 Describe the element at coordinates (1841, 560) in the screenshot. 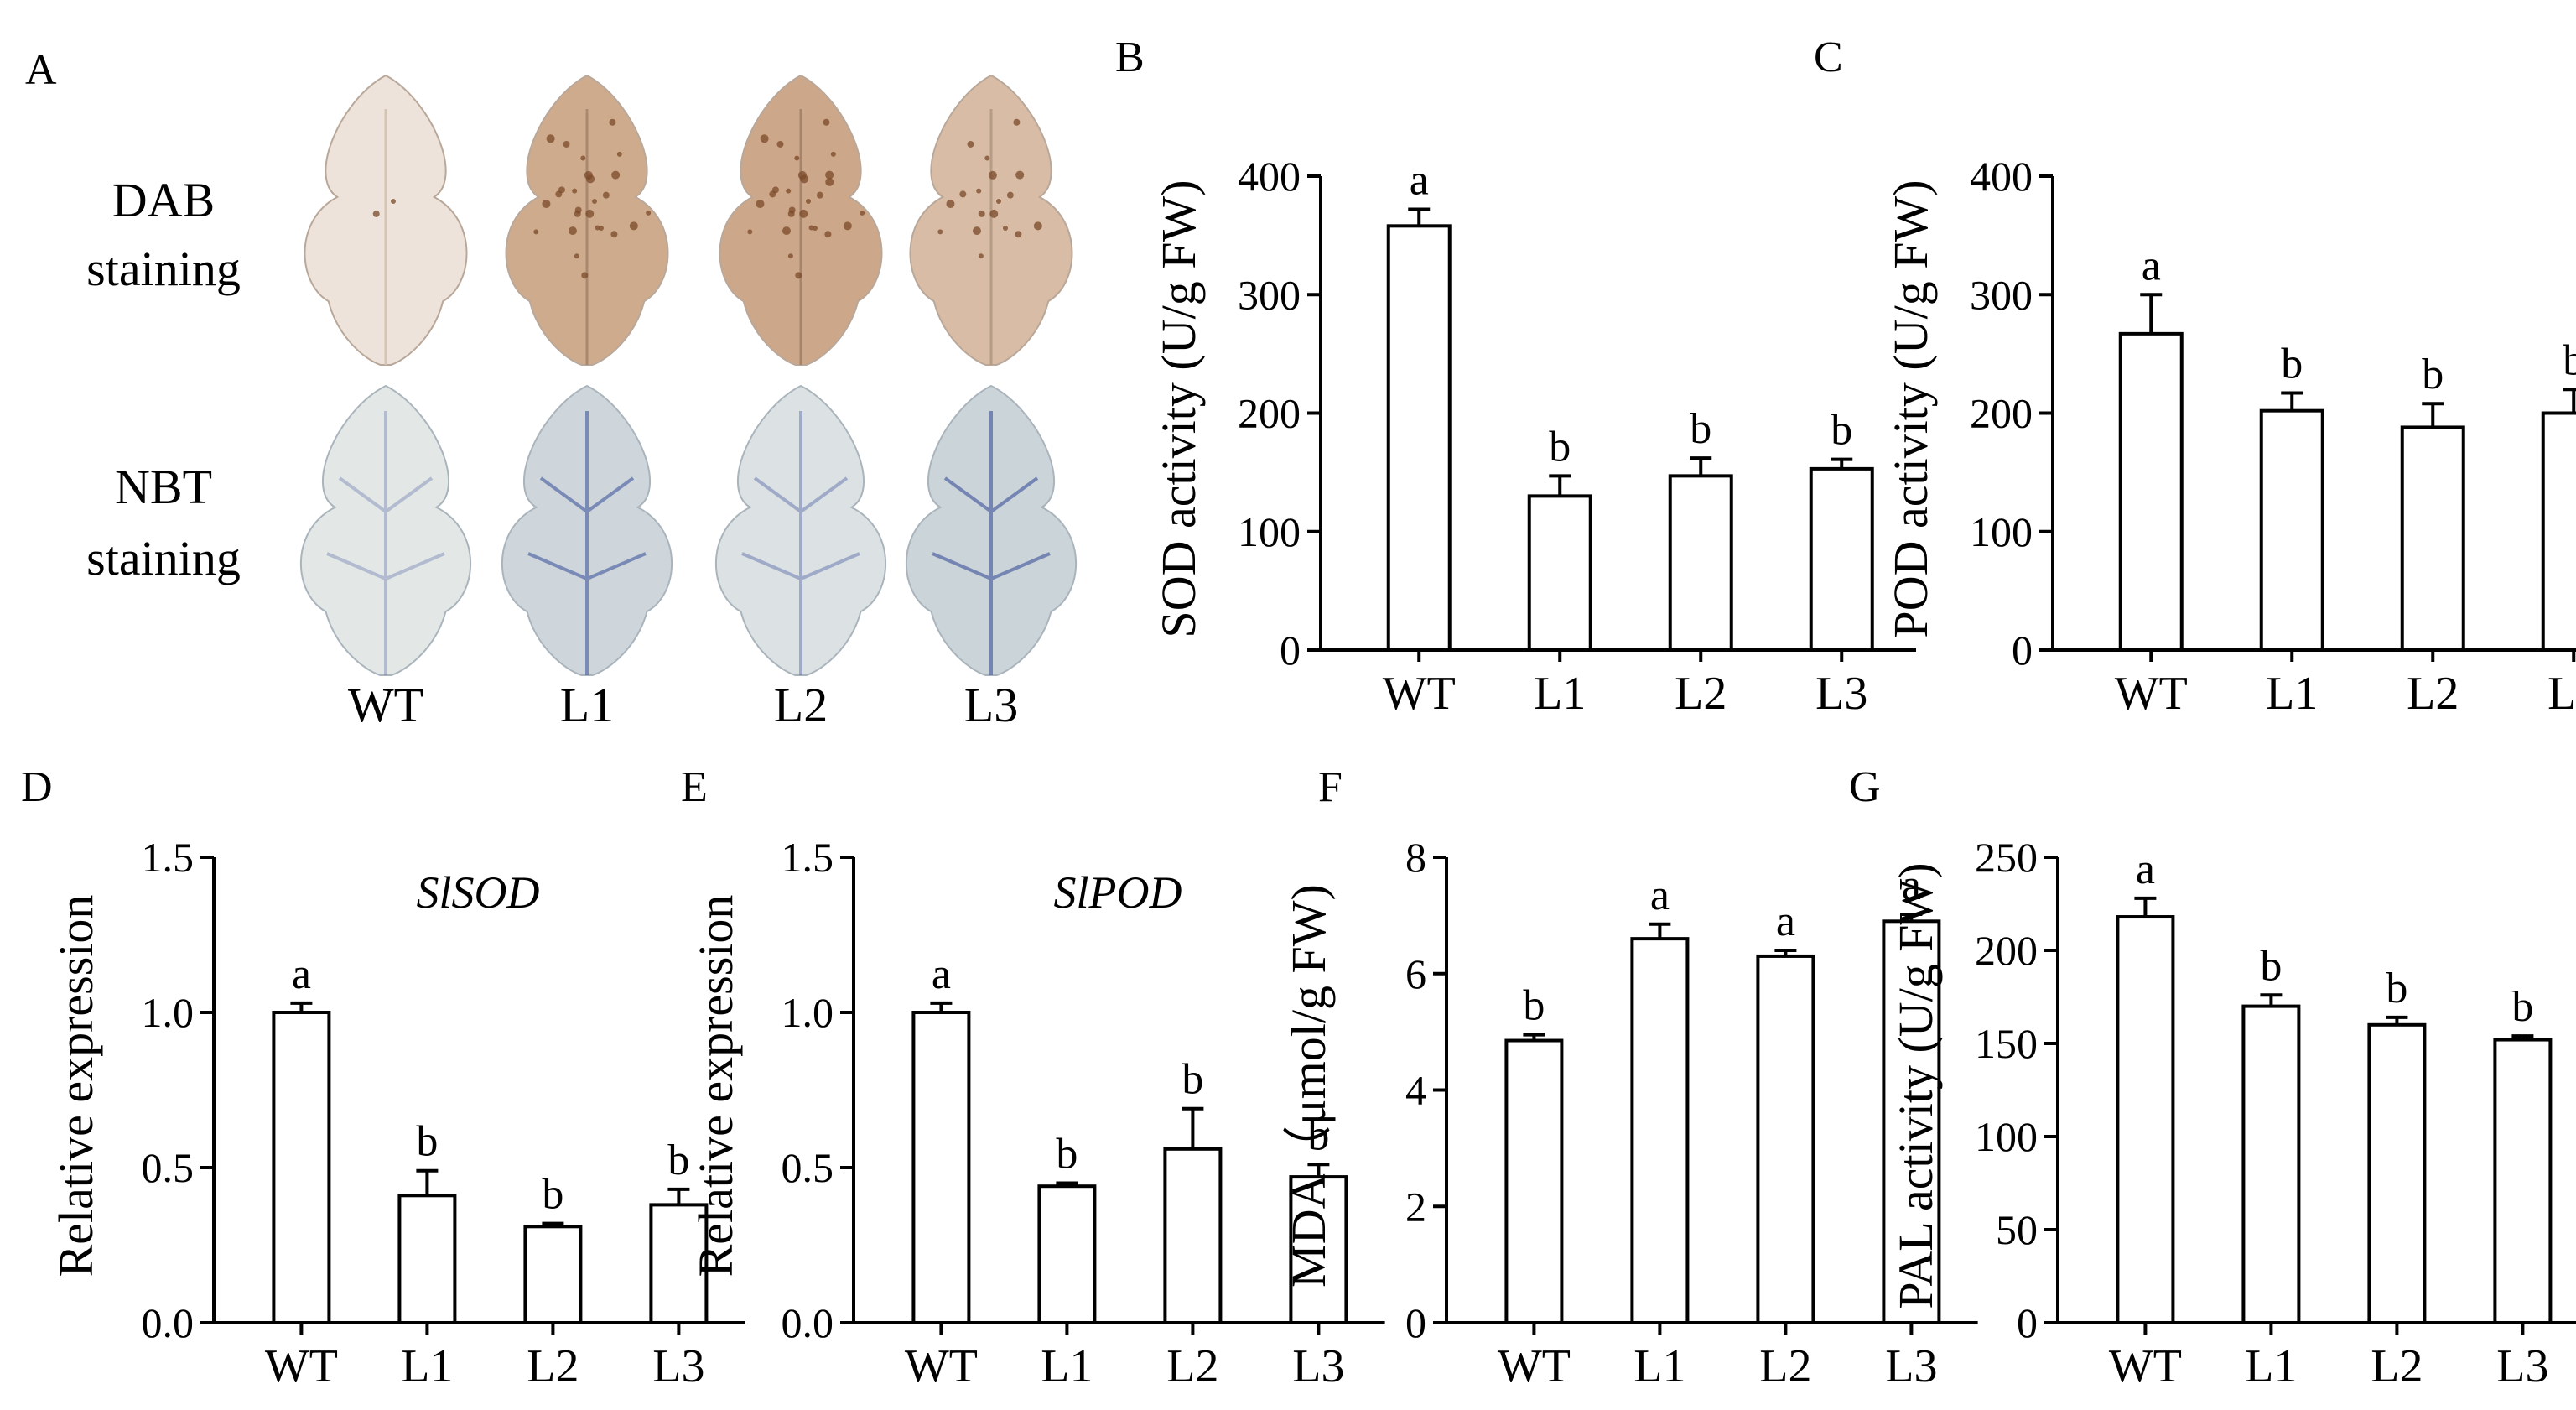

I see `chart-b-bar-l3` at that location.